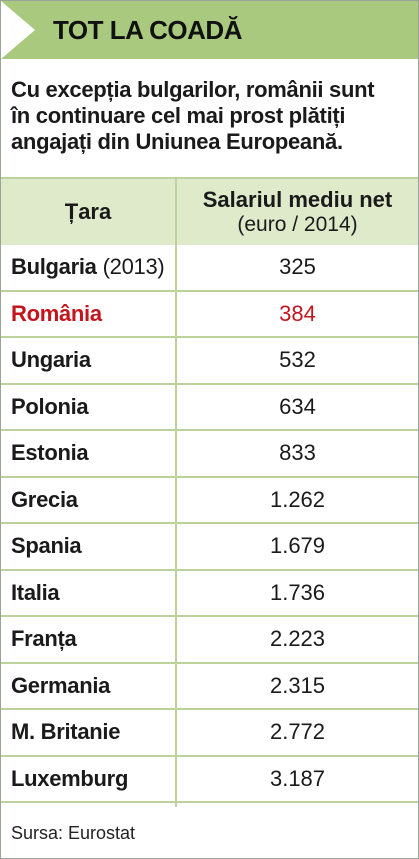  I want to click on table-row: Polonia 634, so click(209, 408).